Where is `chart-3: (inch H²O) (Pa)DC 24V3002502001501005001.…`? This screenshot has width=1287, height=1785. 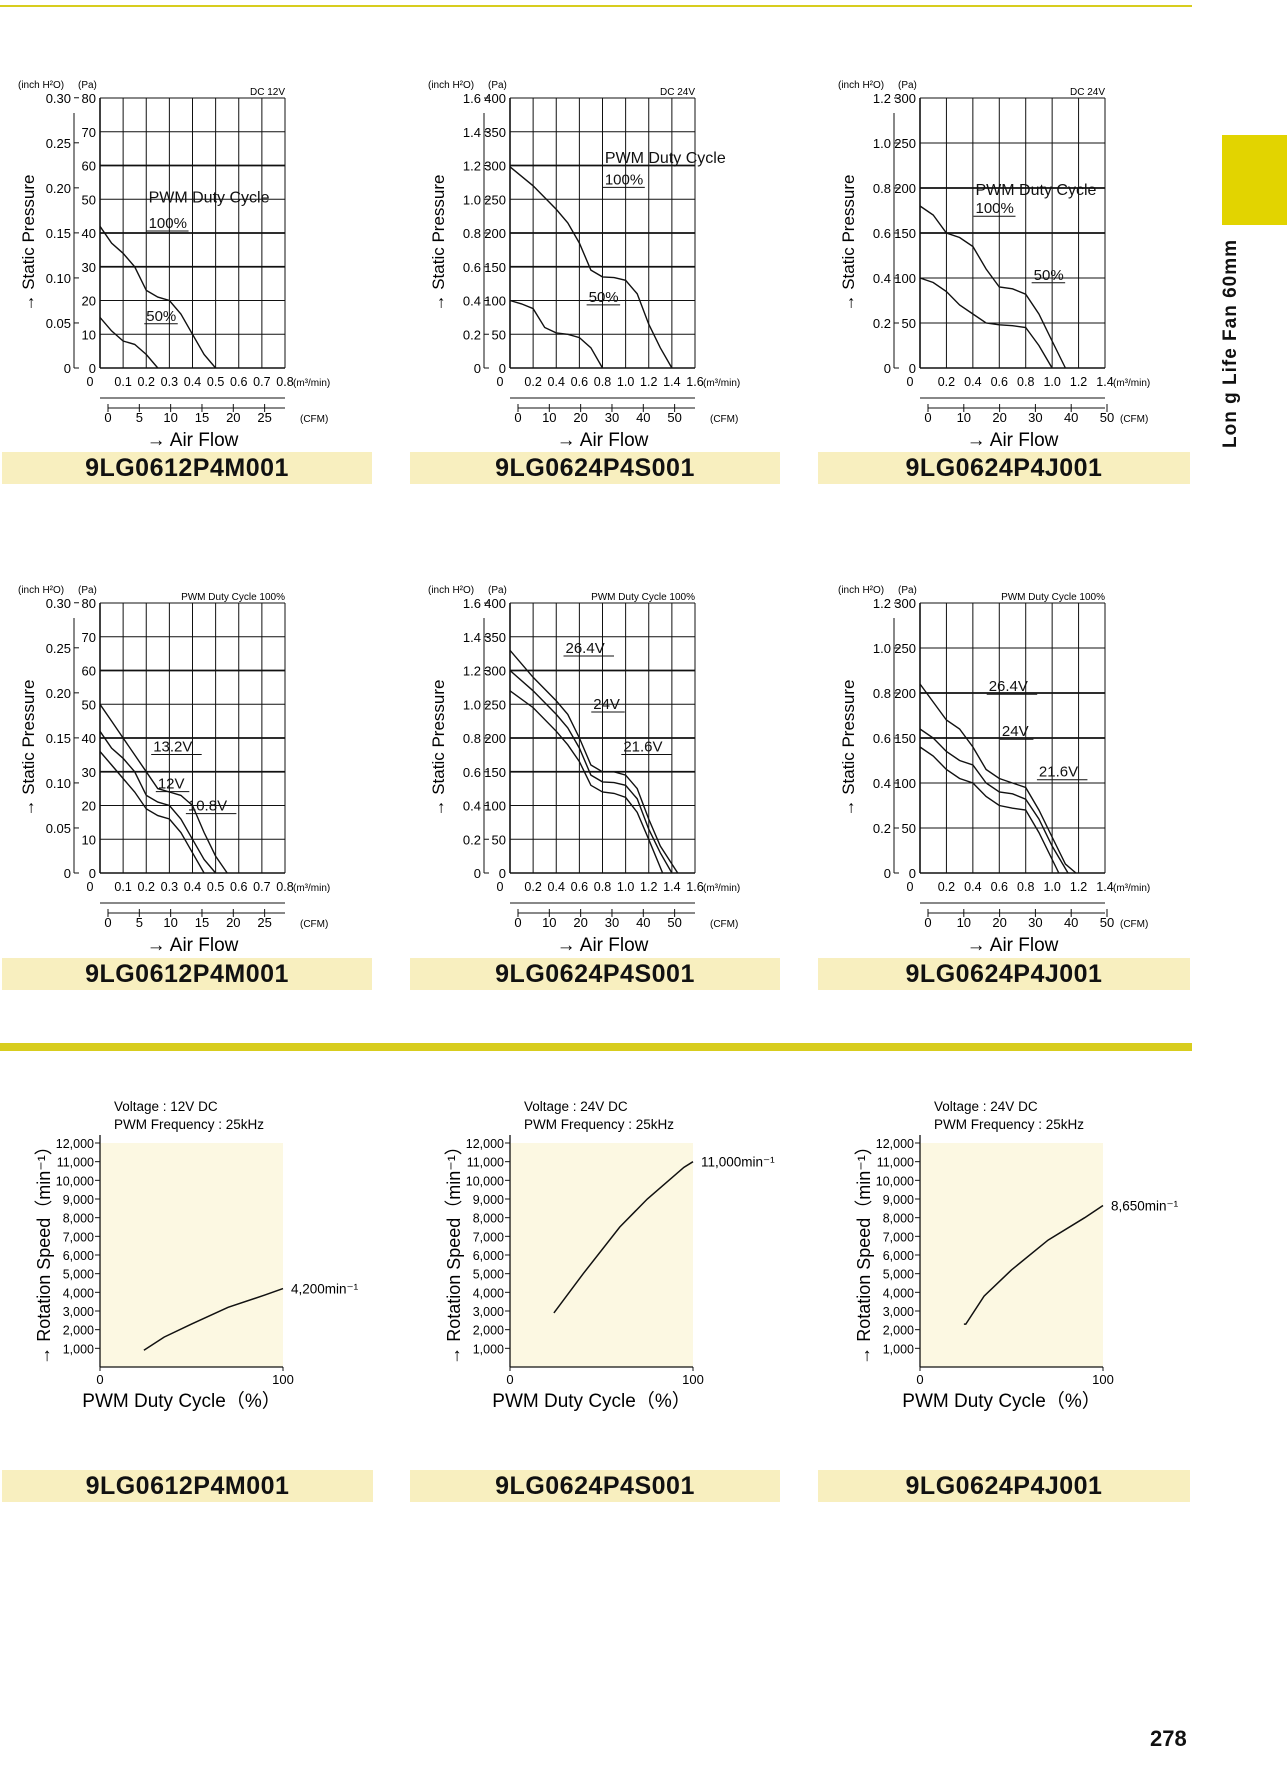 chart-3: (inch H²O) (Pa)DC 24V3002502001501005001.… is located at coordinates (994, 265).